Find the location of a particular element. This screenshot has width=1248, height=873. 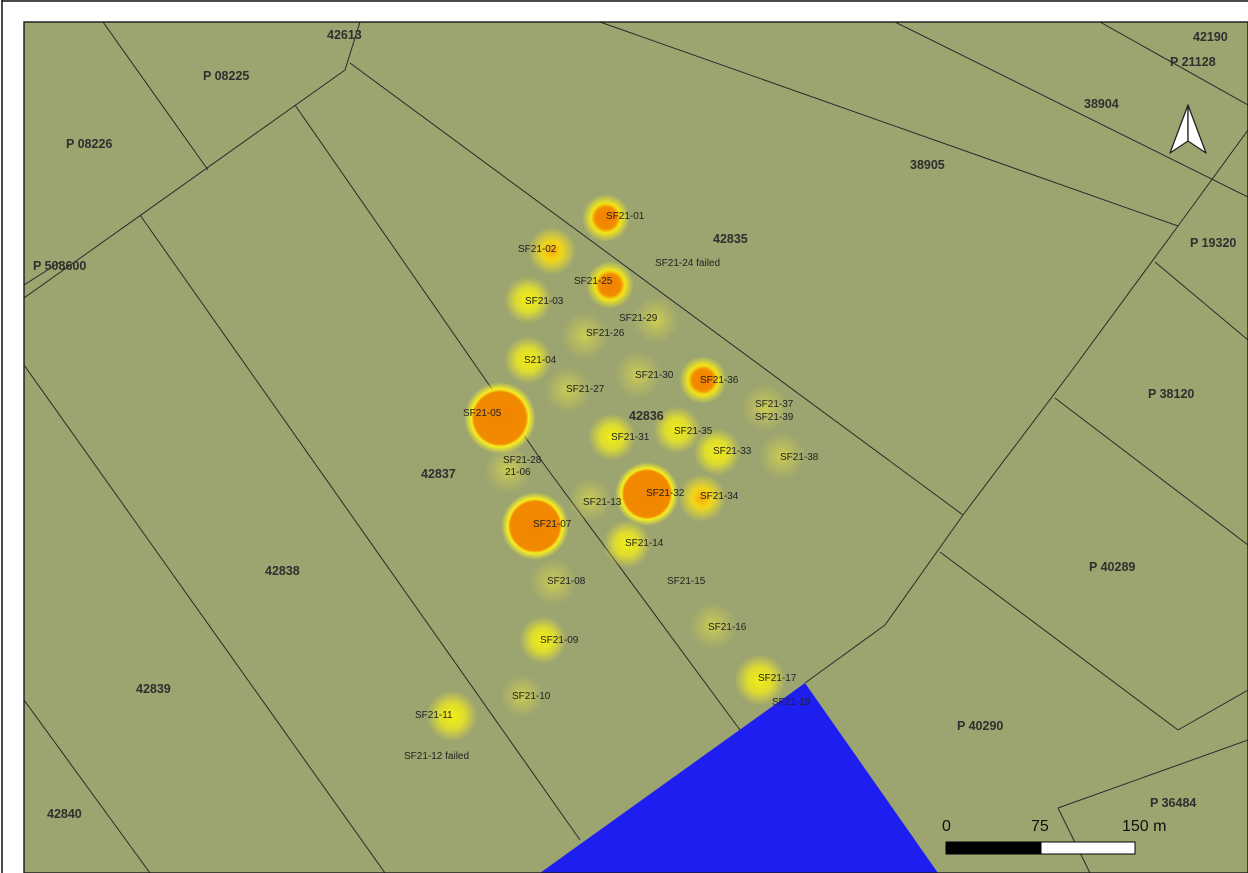

sample-label: 21-06 is located at coordinates (518, 472).